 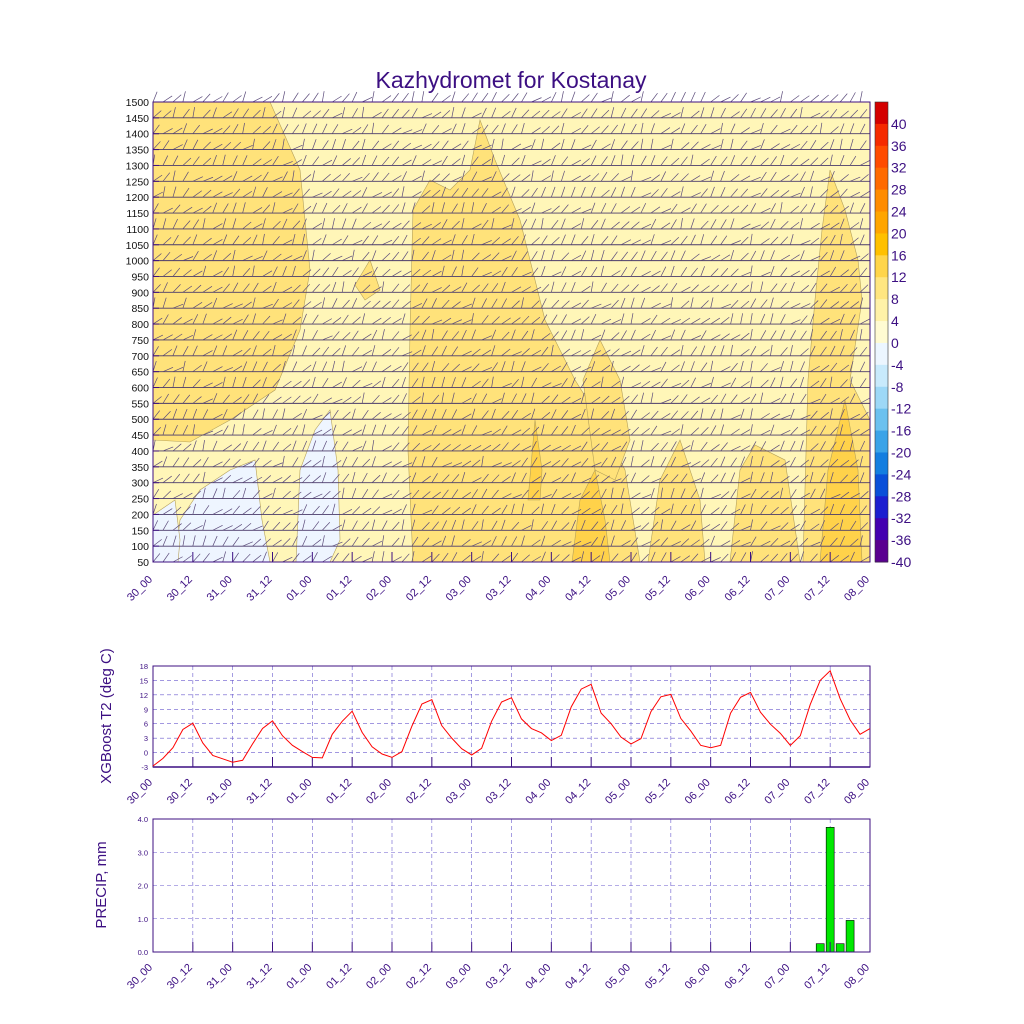 I want to click on precip-time-tick-label: 07_00, so click(x=777, y=977).